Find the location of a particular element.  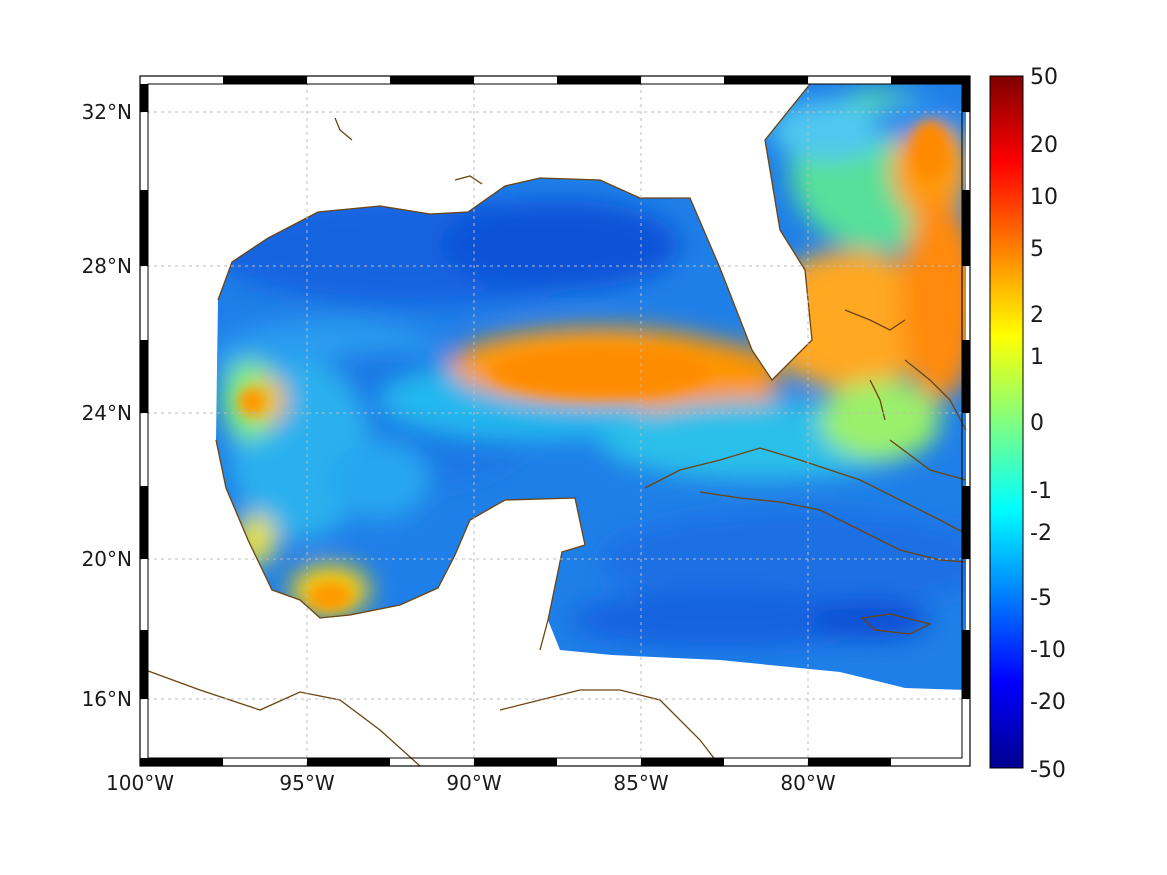

colorbar-label: -50 is located at coordinates (1048, 770).